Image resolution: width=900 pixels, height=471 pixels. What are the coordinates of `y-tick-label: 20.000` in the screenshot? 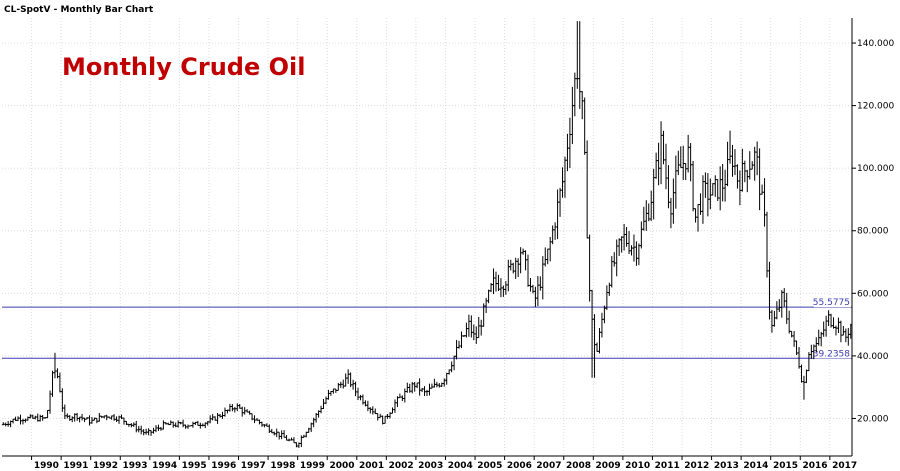 It's located at (873, 419).